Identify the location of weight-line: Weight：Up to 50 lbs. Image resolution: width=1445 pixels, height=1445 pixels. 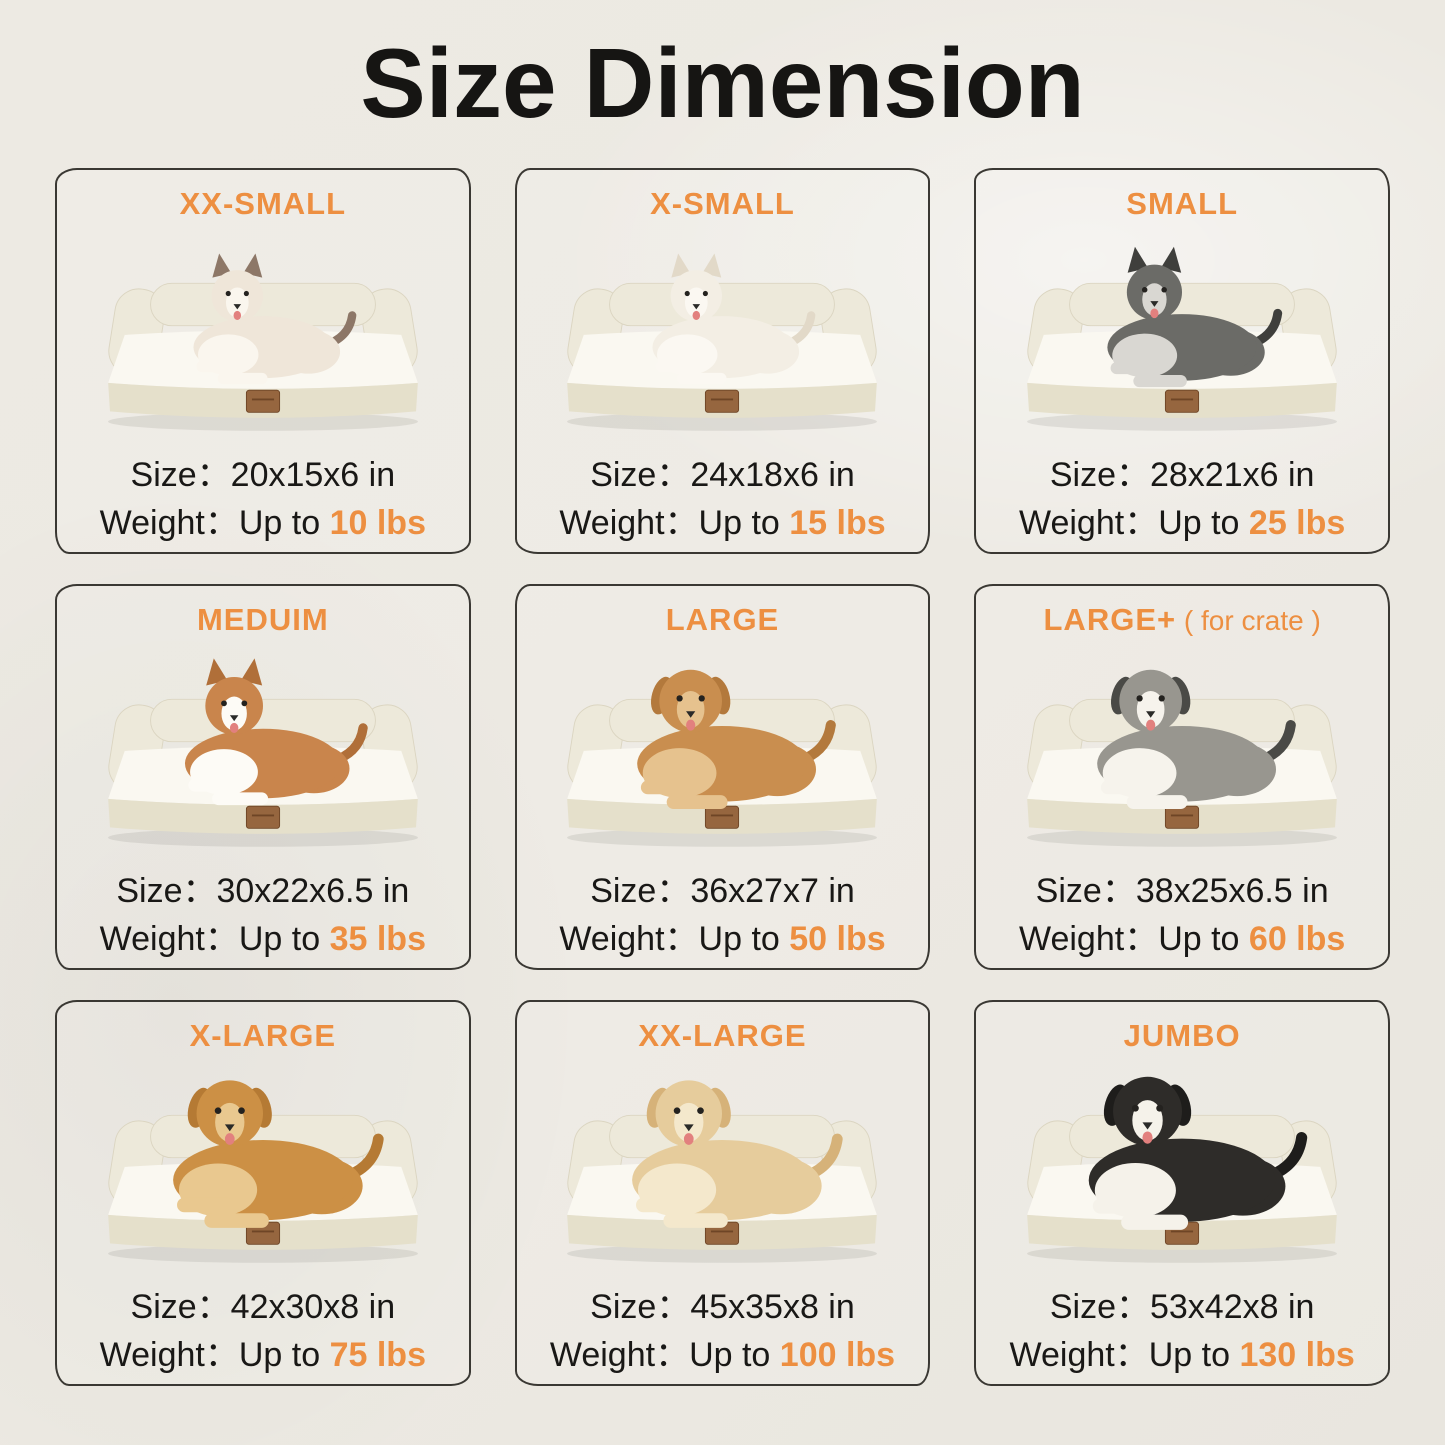
(722, 939).